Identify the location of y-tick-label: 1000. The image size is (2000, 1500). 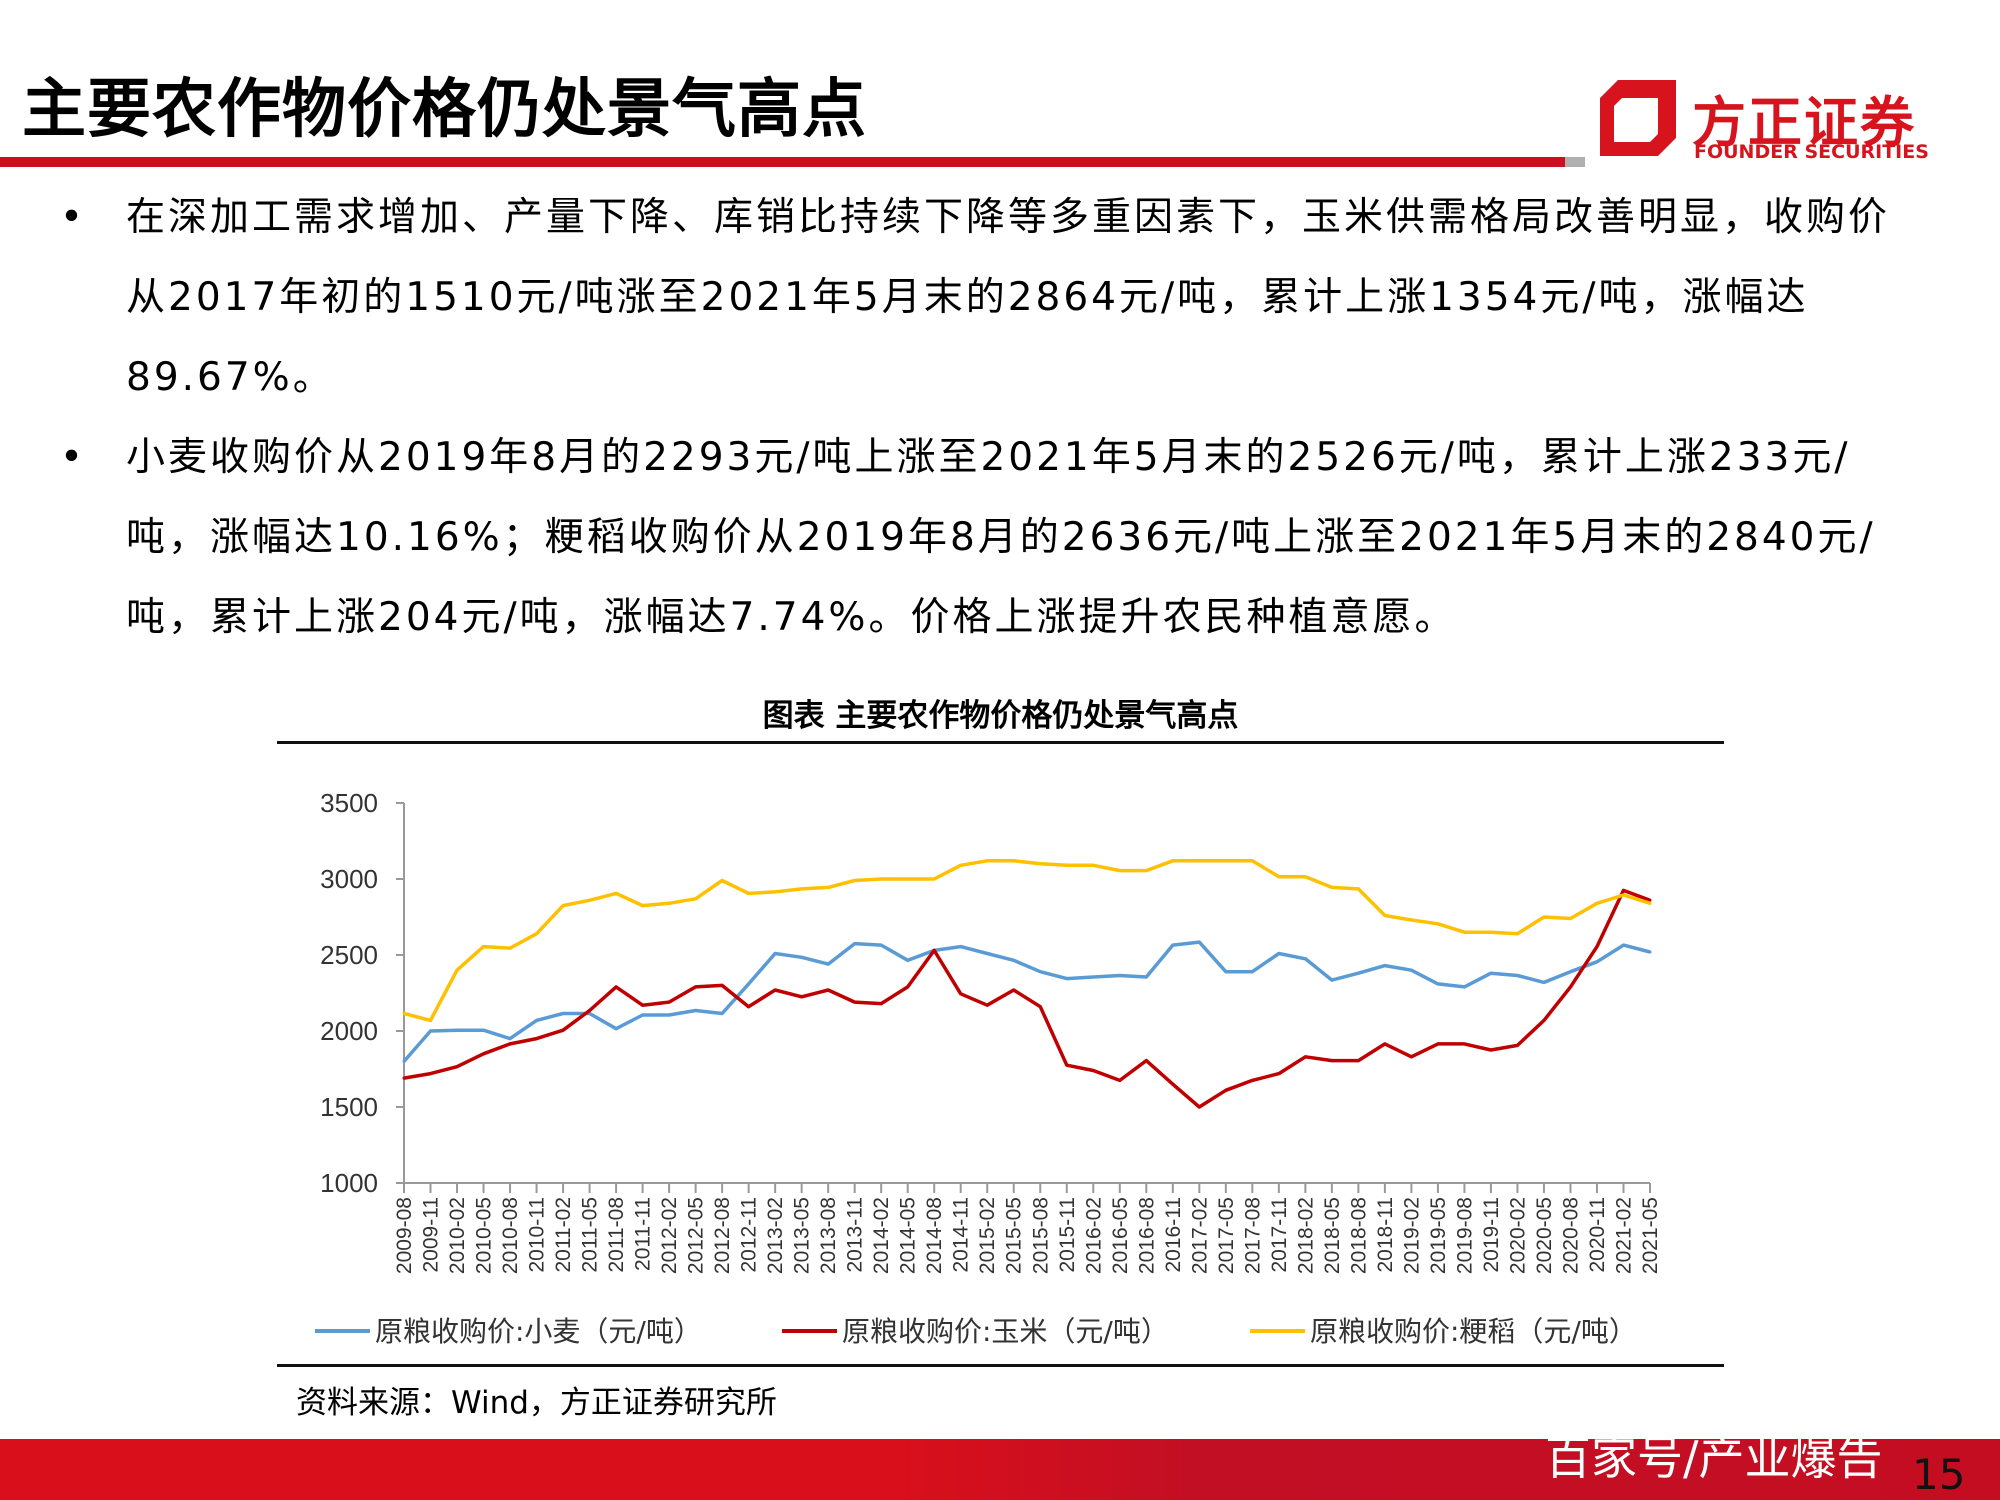
(349, 1183).